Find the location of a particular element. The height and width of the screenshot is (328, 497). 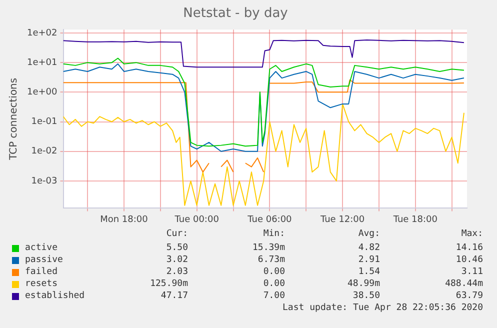

text: 3.11 is located at coordinates (472, 272).